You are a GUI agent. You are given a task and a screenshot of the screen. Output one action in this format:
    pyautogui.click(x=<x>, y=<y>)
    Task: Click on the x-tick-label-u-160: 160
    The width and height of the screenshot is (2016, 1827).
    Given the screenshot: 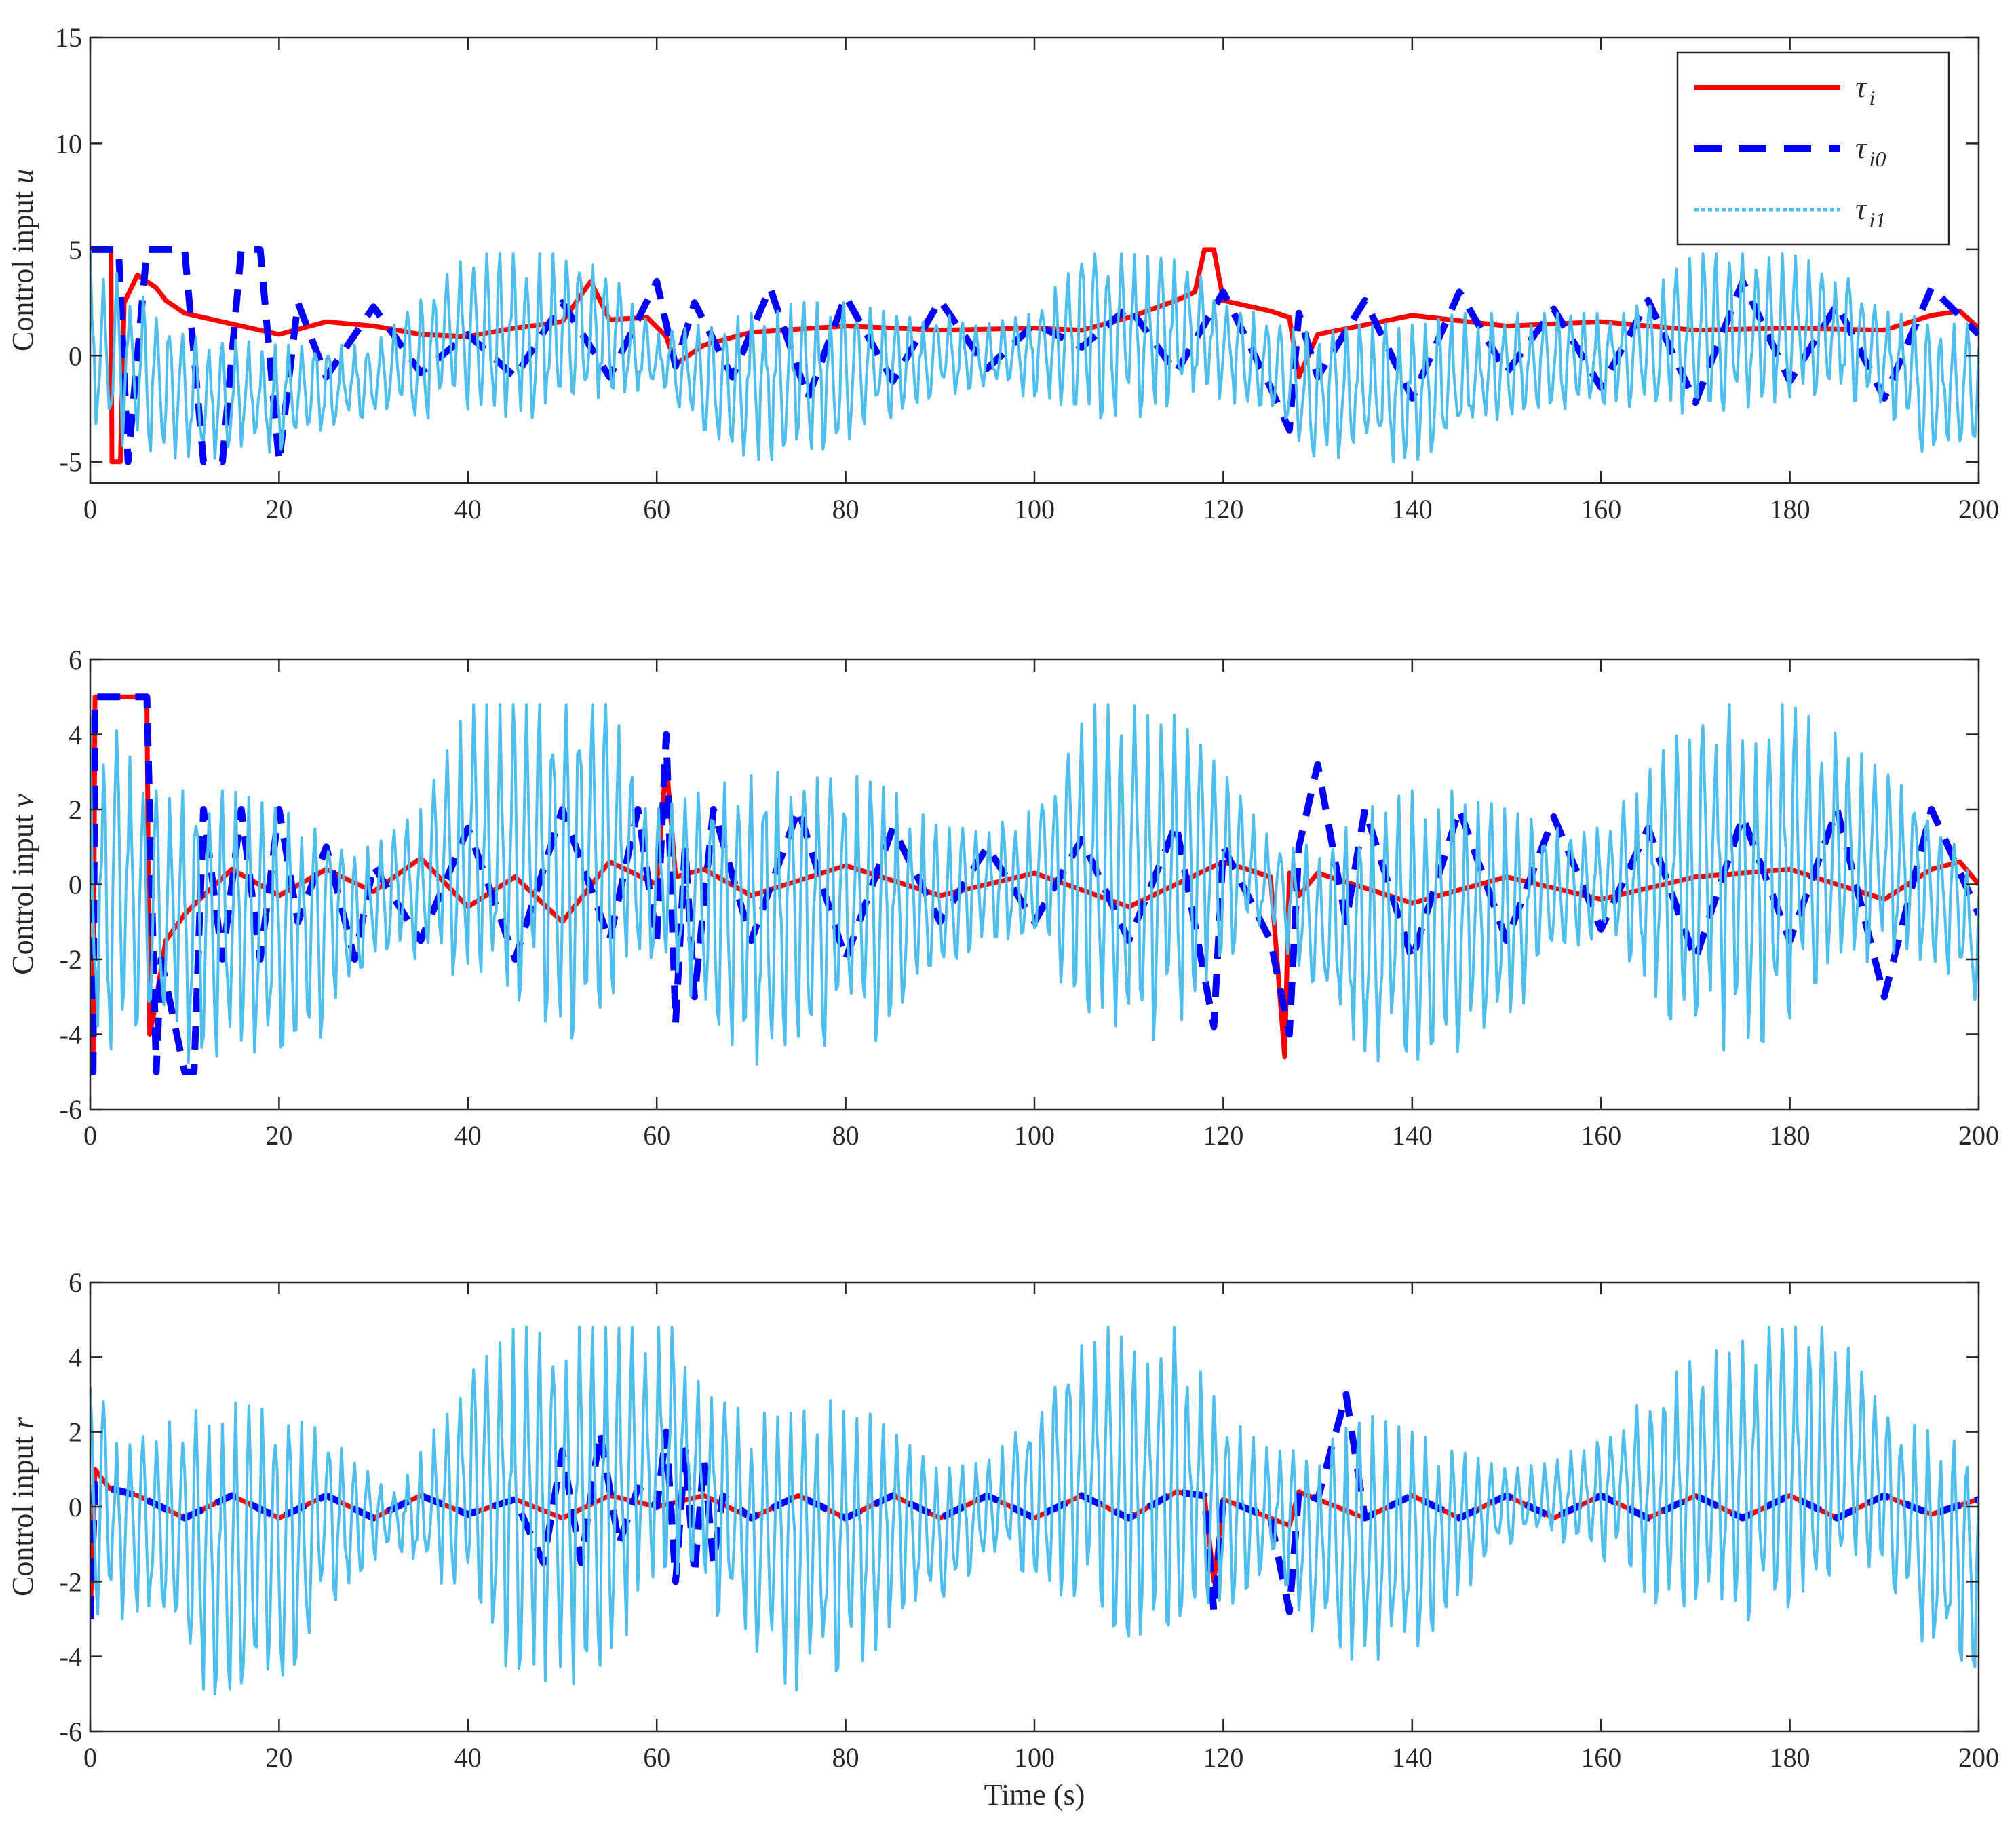 What is the action you would take?
    pyautogui.click(x=1601, y=509)
    